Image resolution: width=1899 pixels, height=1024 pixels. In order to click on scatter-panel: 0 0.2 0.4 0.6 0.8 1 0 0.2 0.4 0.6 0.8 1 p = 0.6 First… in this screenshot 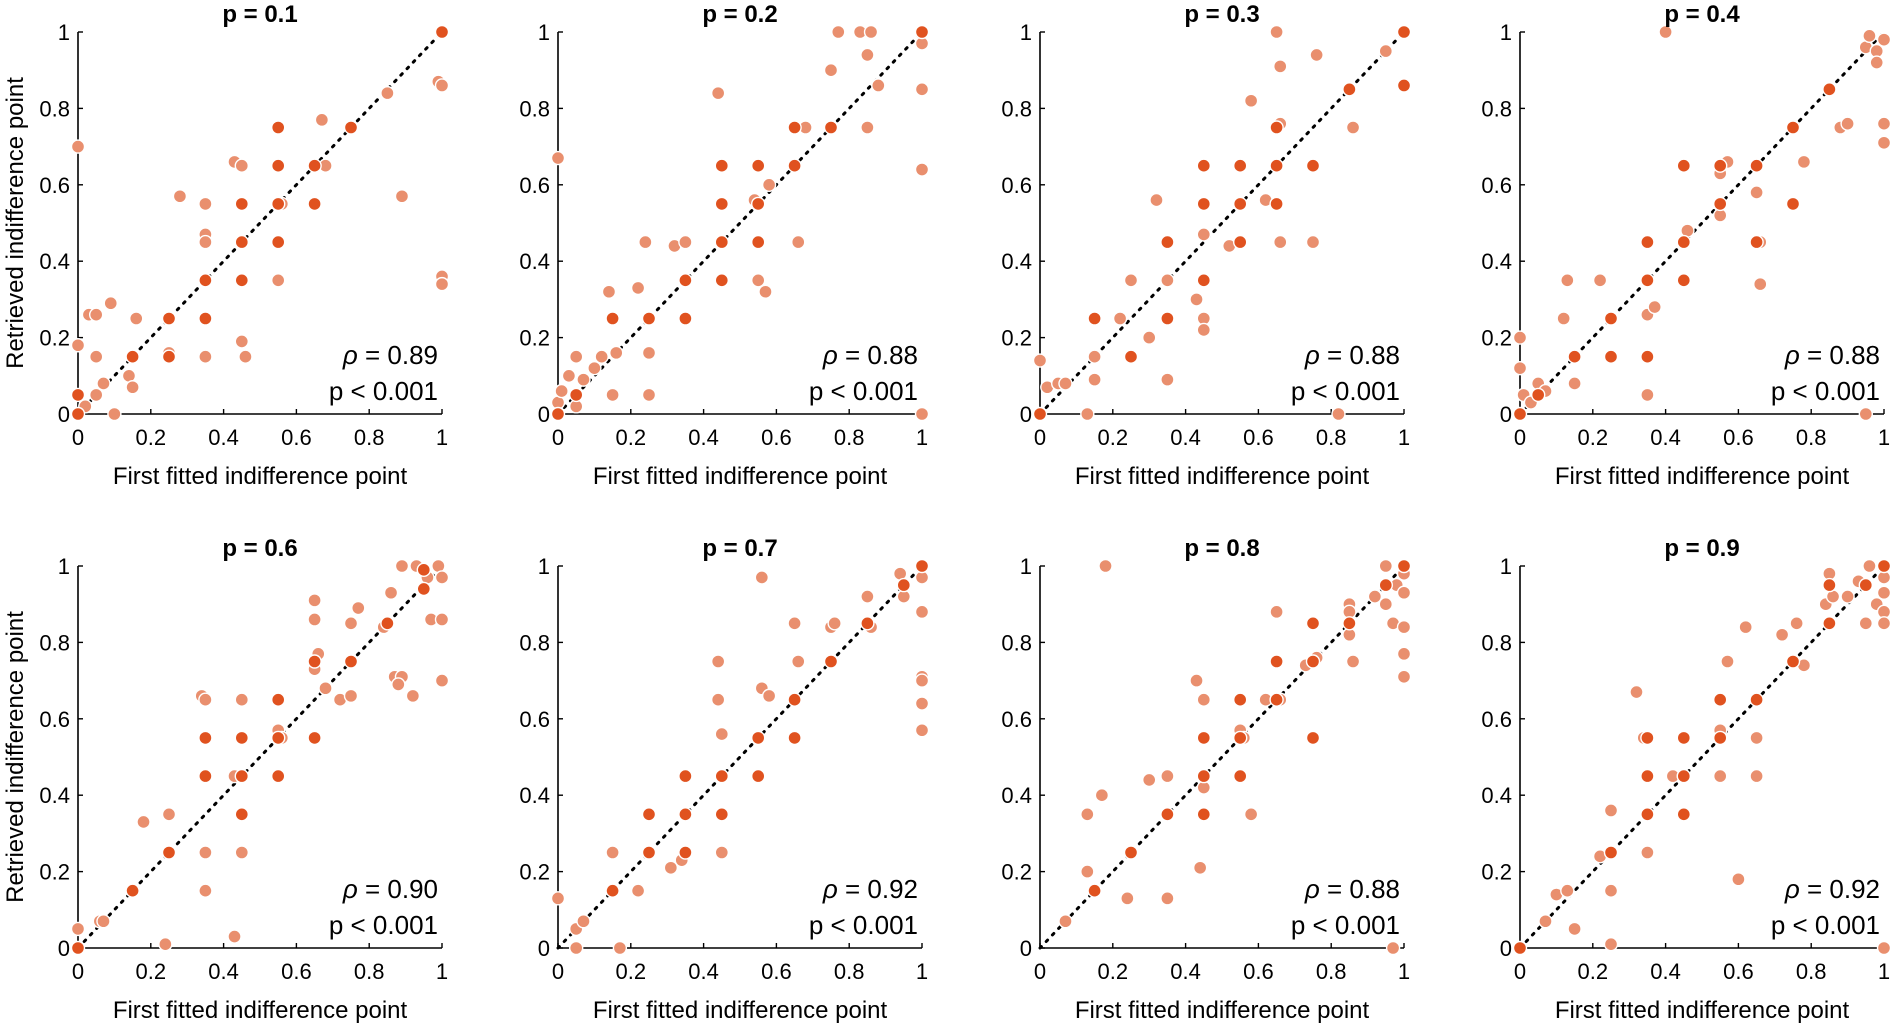, I will do `click(226, 779)`.